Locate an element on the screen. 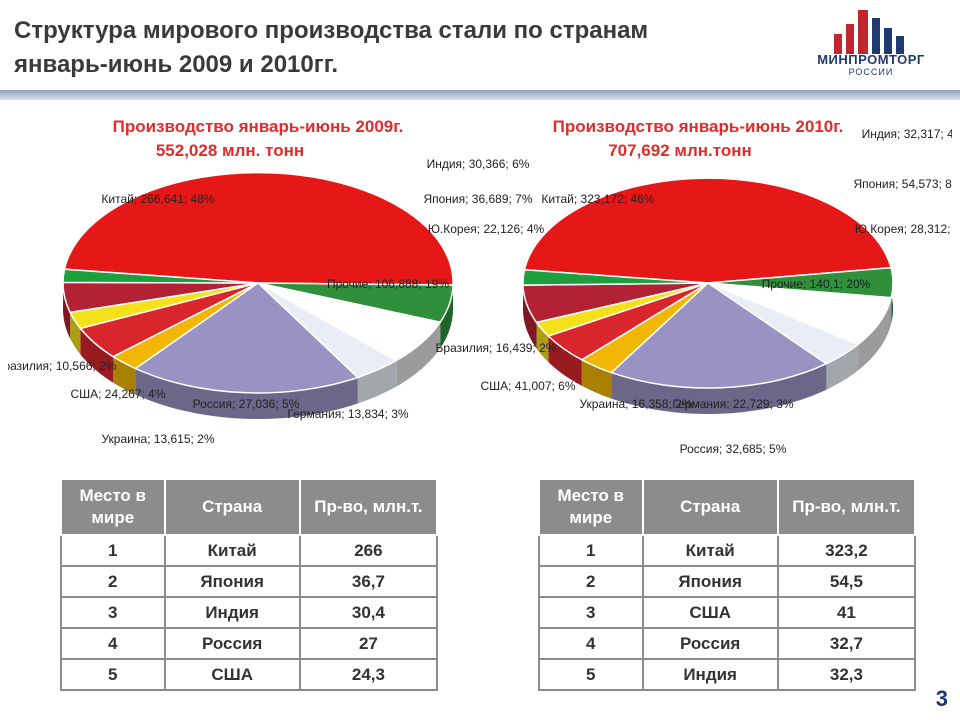 The width and height of the screenshot is (960, 720). logo-text: МИНПРОМТОРГ is located at coordinates (871, 59).